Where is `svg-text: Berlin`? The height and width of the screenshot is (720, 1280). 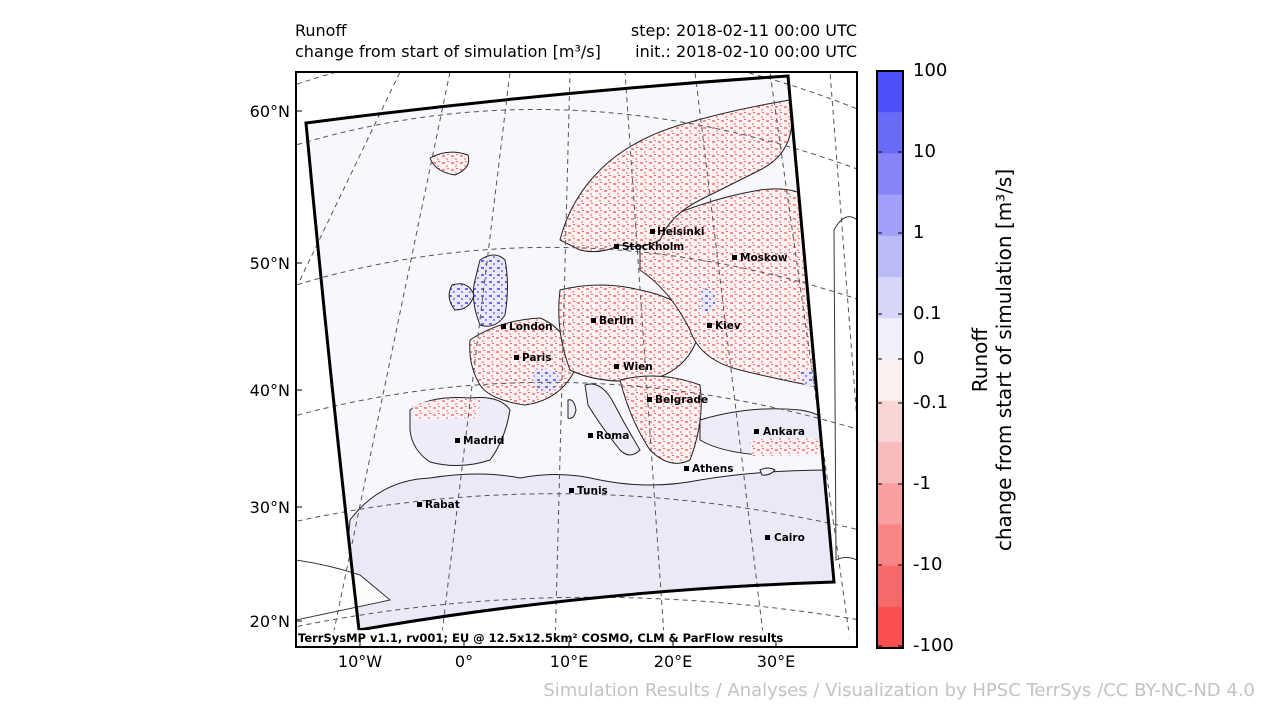
svg-text: Berlin is located at coordinates (616, 321).